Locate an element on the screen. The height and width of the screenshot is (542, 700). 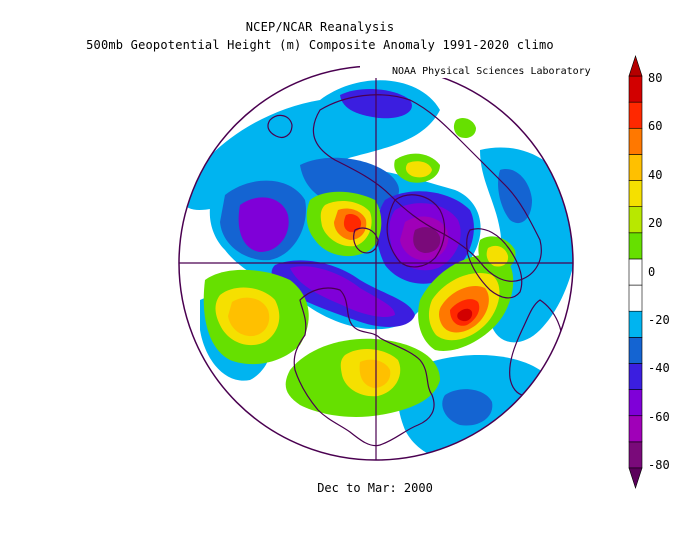
anomaly-center-scandinavia-yellow is located at coordinates (497, 256).